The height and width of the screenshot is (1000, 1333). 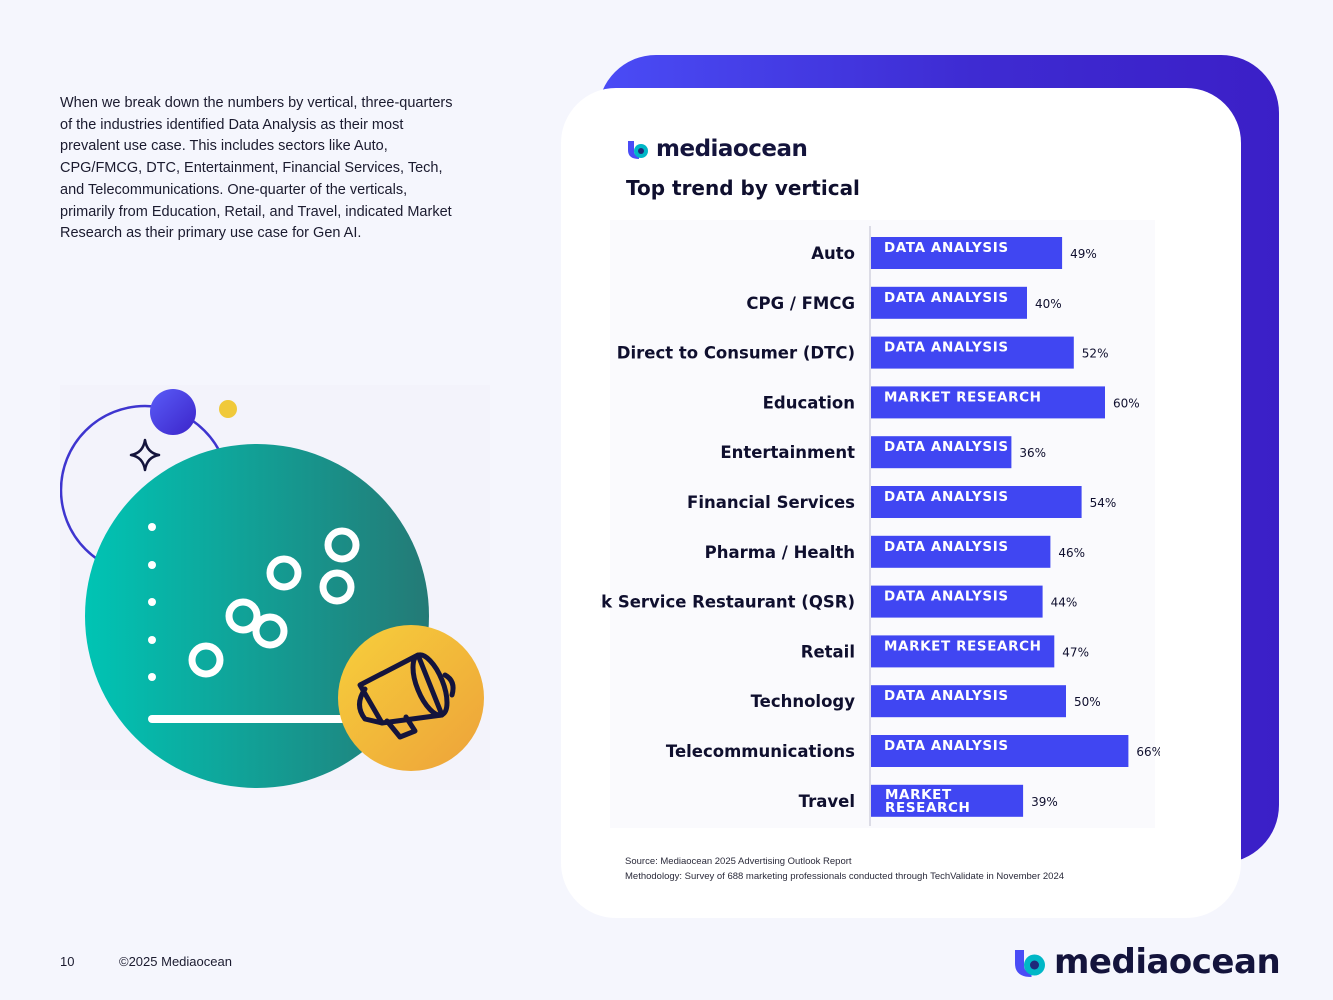 I want to click on footer-logo: mediaocean, so click(x=1146, y=962).